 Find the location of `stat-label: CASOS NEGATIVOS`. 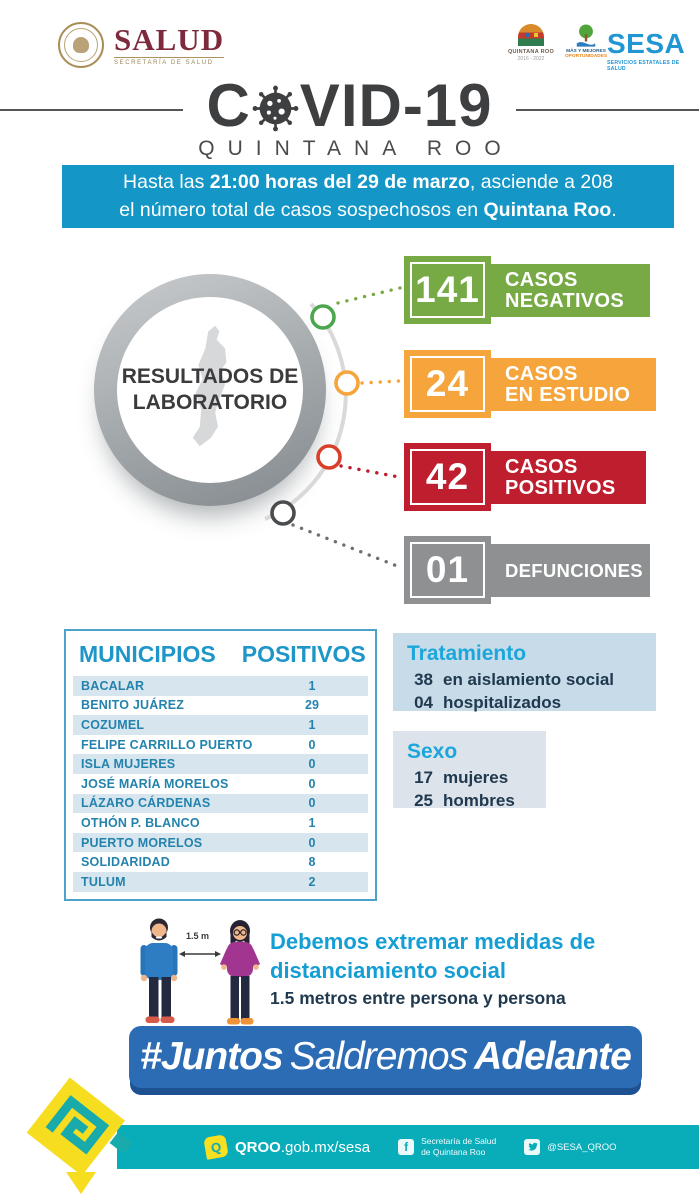

stat-label: CASOS NEGATIVOS is located at coordinates (569, 290).